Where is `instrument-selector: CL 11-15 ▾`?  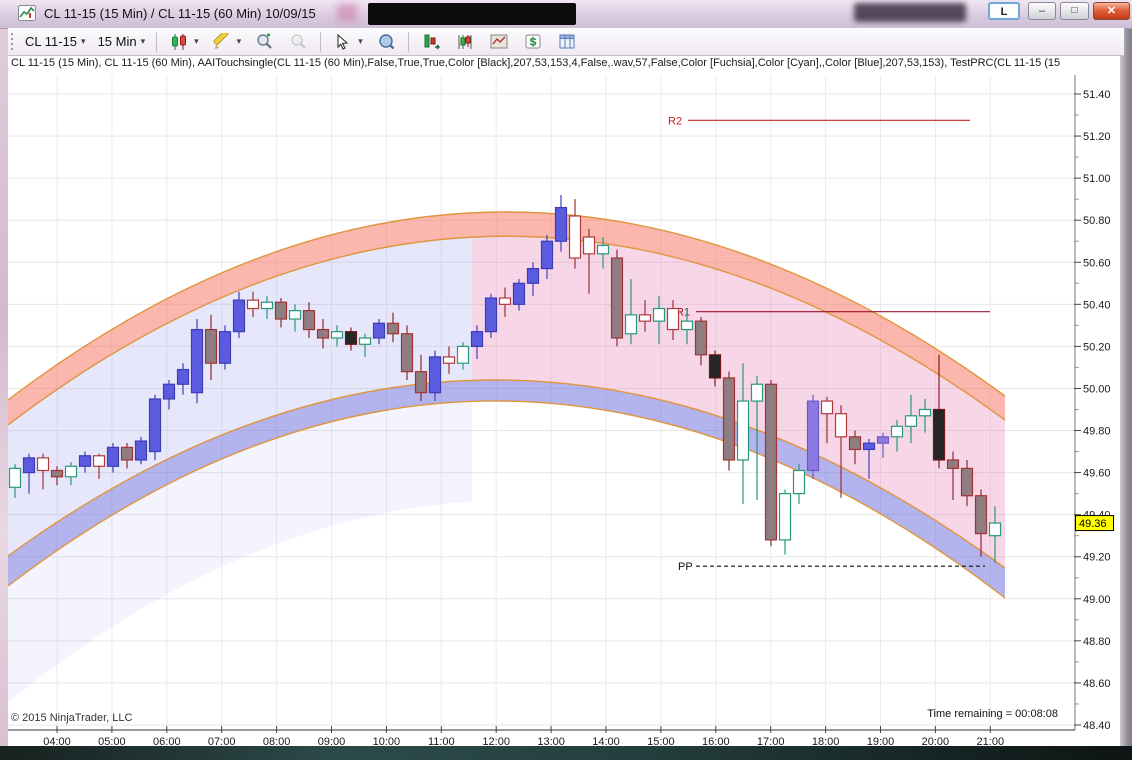
instrument-selector: CL 11-15 ▾ is located at coordinates (55, 41).